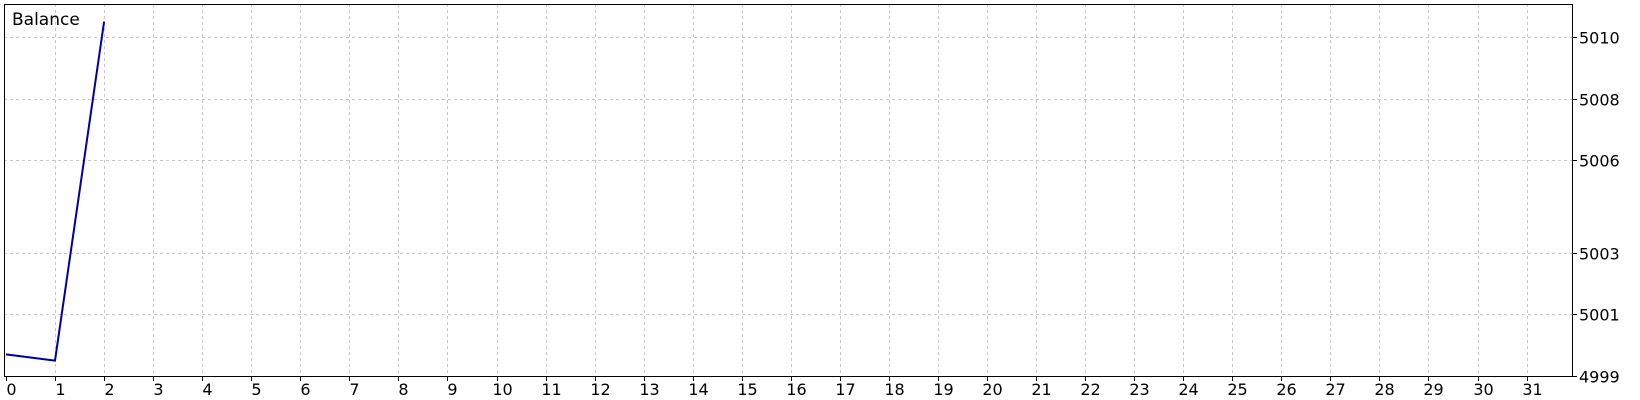  What do you see at coordinates (1041, 389) in the screenshot?
I see `x-tick-label: 21` at bounding box center [1041, 389].